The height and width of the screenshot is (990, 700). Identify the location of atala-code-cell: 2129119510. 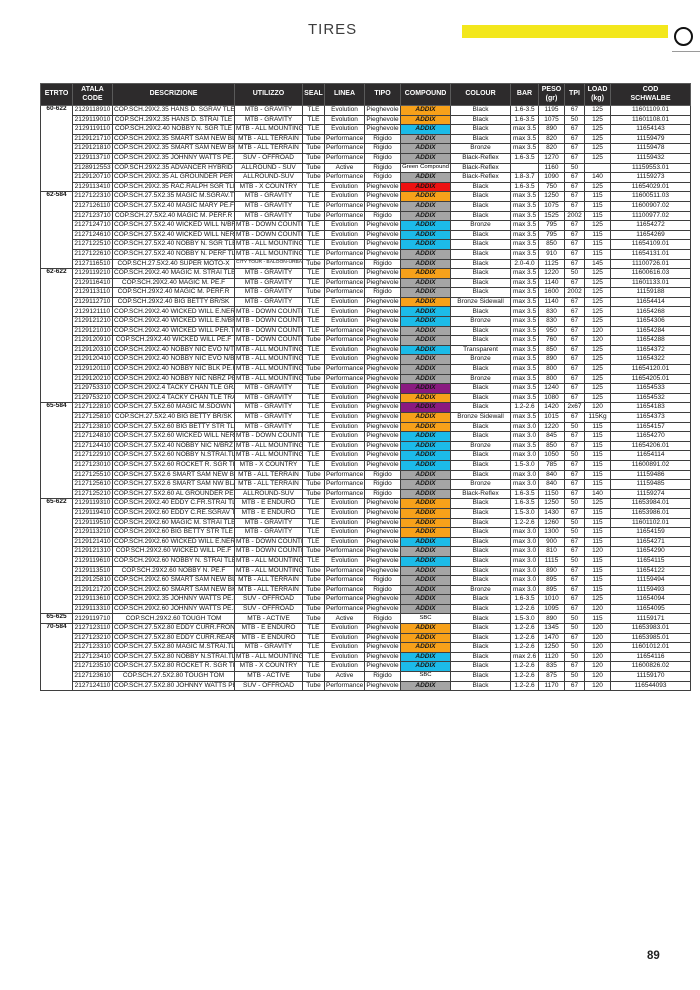
(92, 523).